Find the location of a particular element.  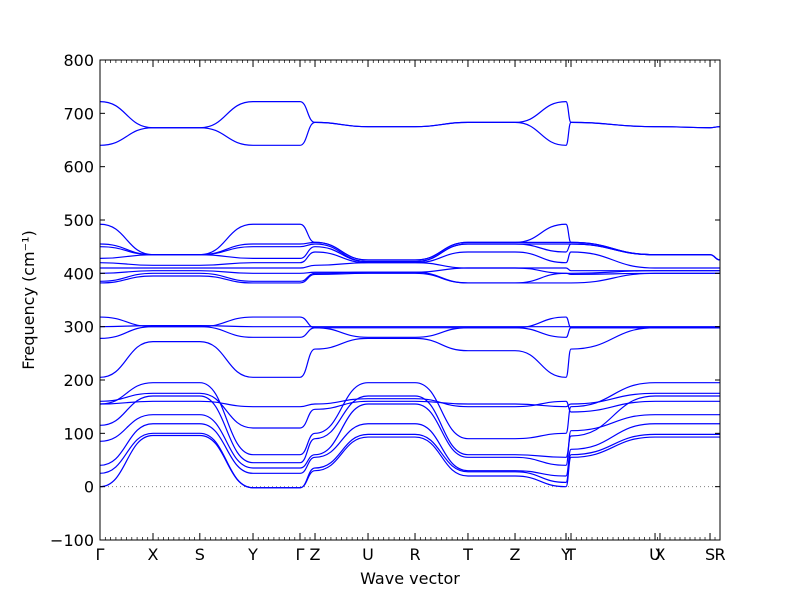

y-tick-label: 100 is located at coordinates (78, 433).